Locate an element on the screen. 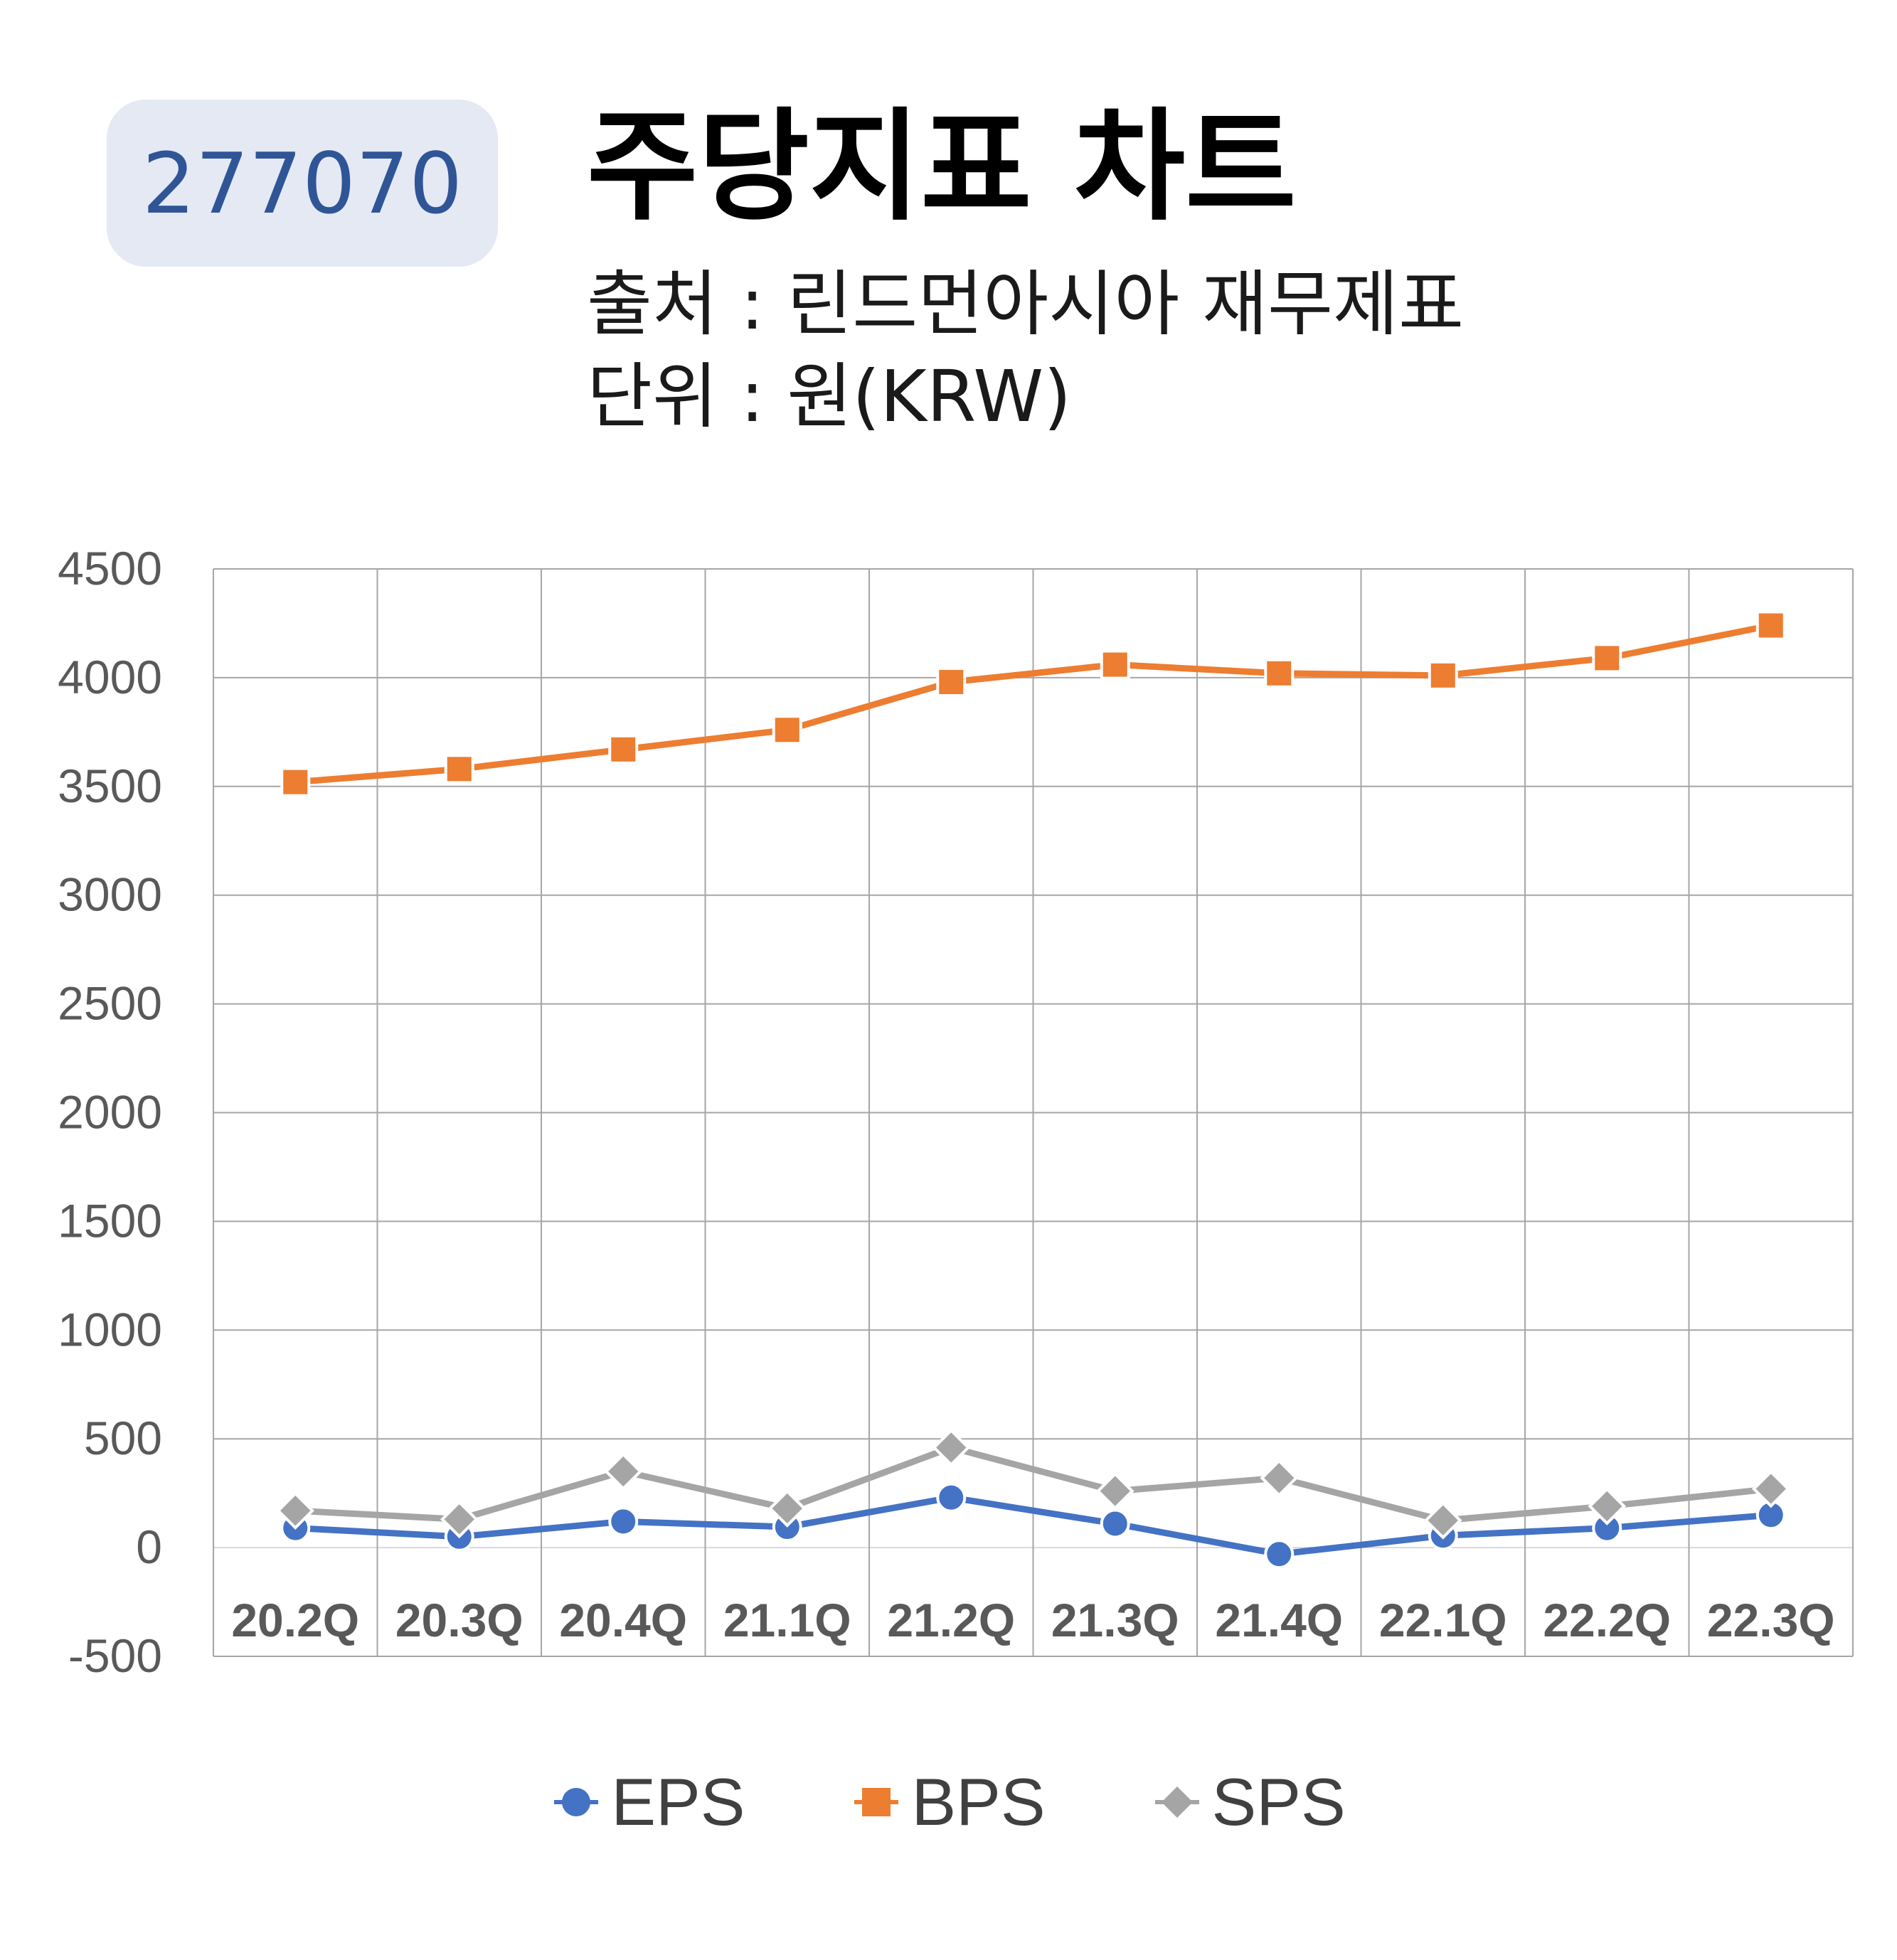  series-line-sps is located at coordinates (1033, 1484).